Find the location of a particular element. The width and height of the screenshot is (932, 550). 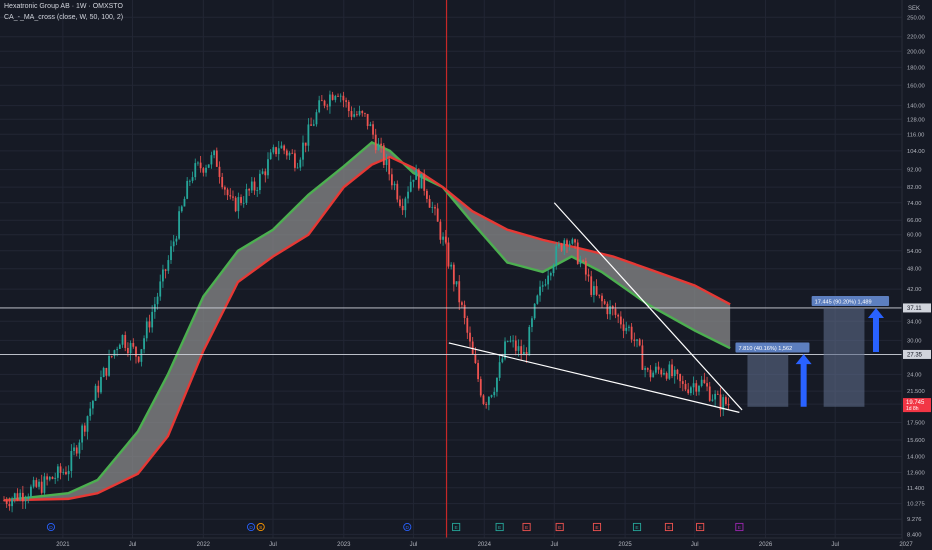

x-tick-label: 2027 is located at coordinates (906, 545).